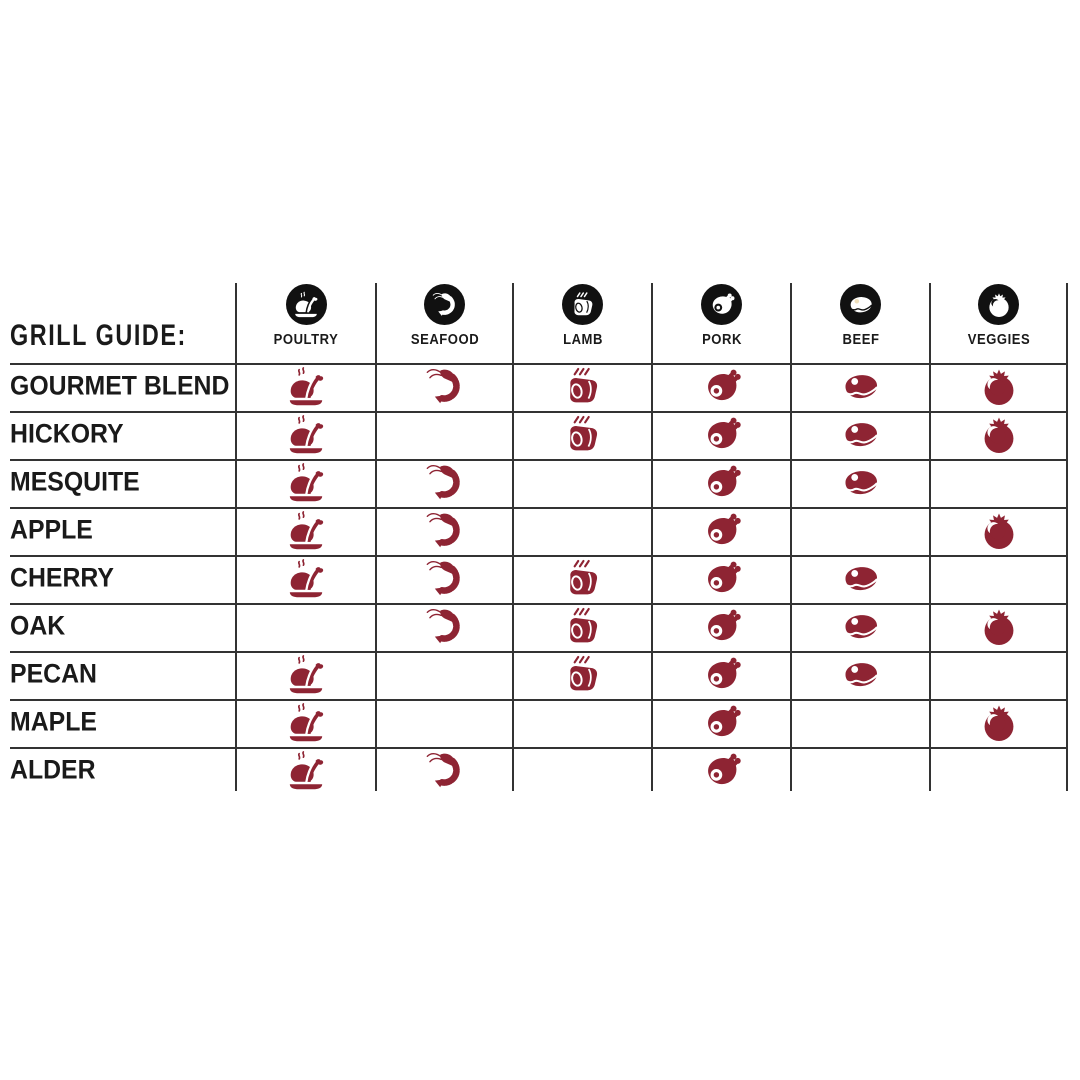 This screenshot has height=1080, width=1080. What do you see at coordinates (53, 673) in the screenshot?
I see `row-label-text: PECAN` at bounding box center [53, 673].